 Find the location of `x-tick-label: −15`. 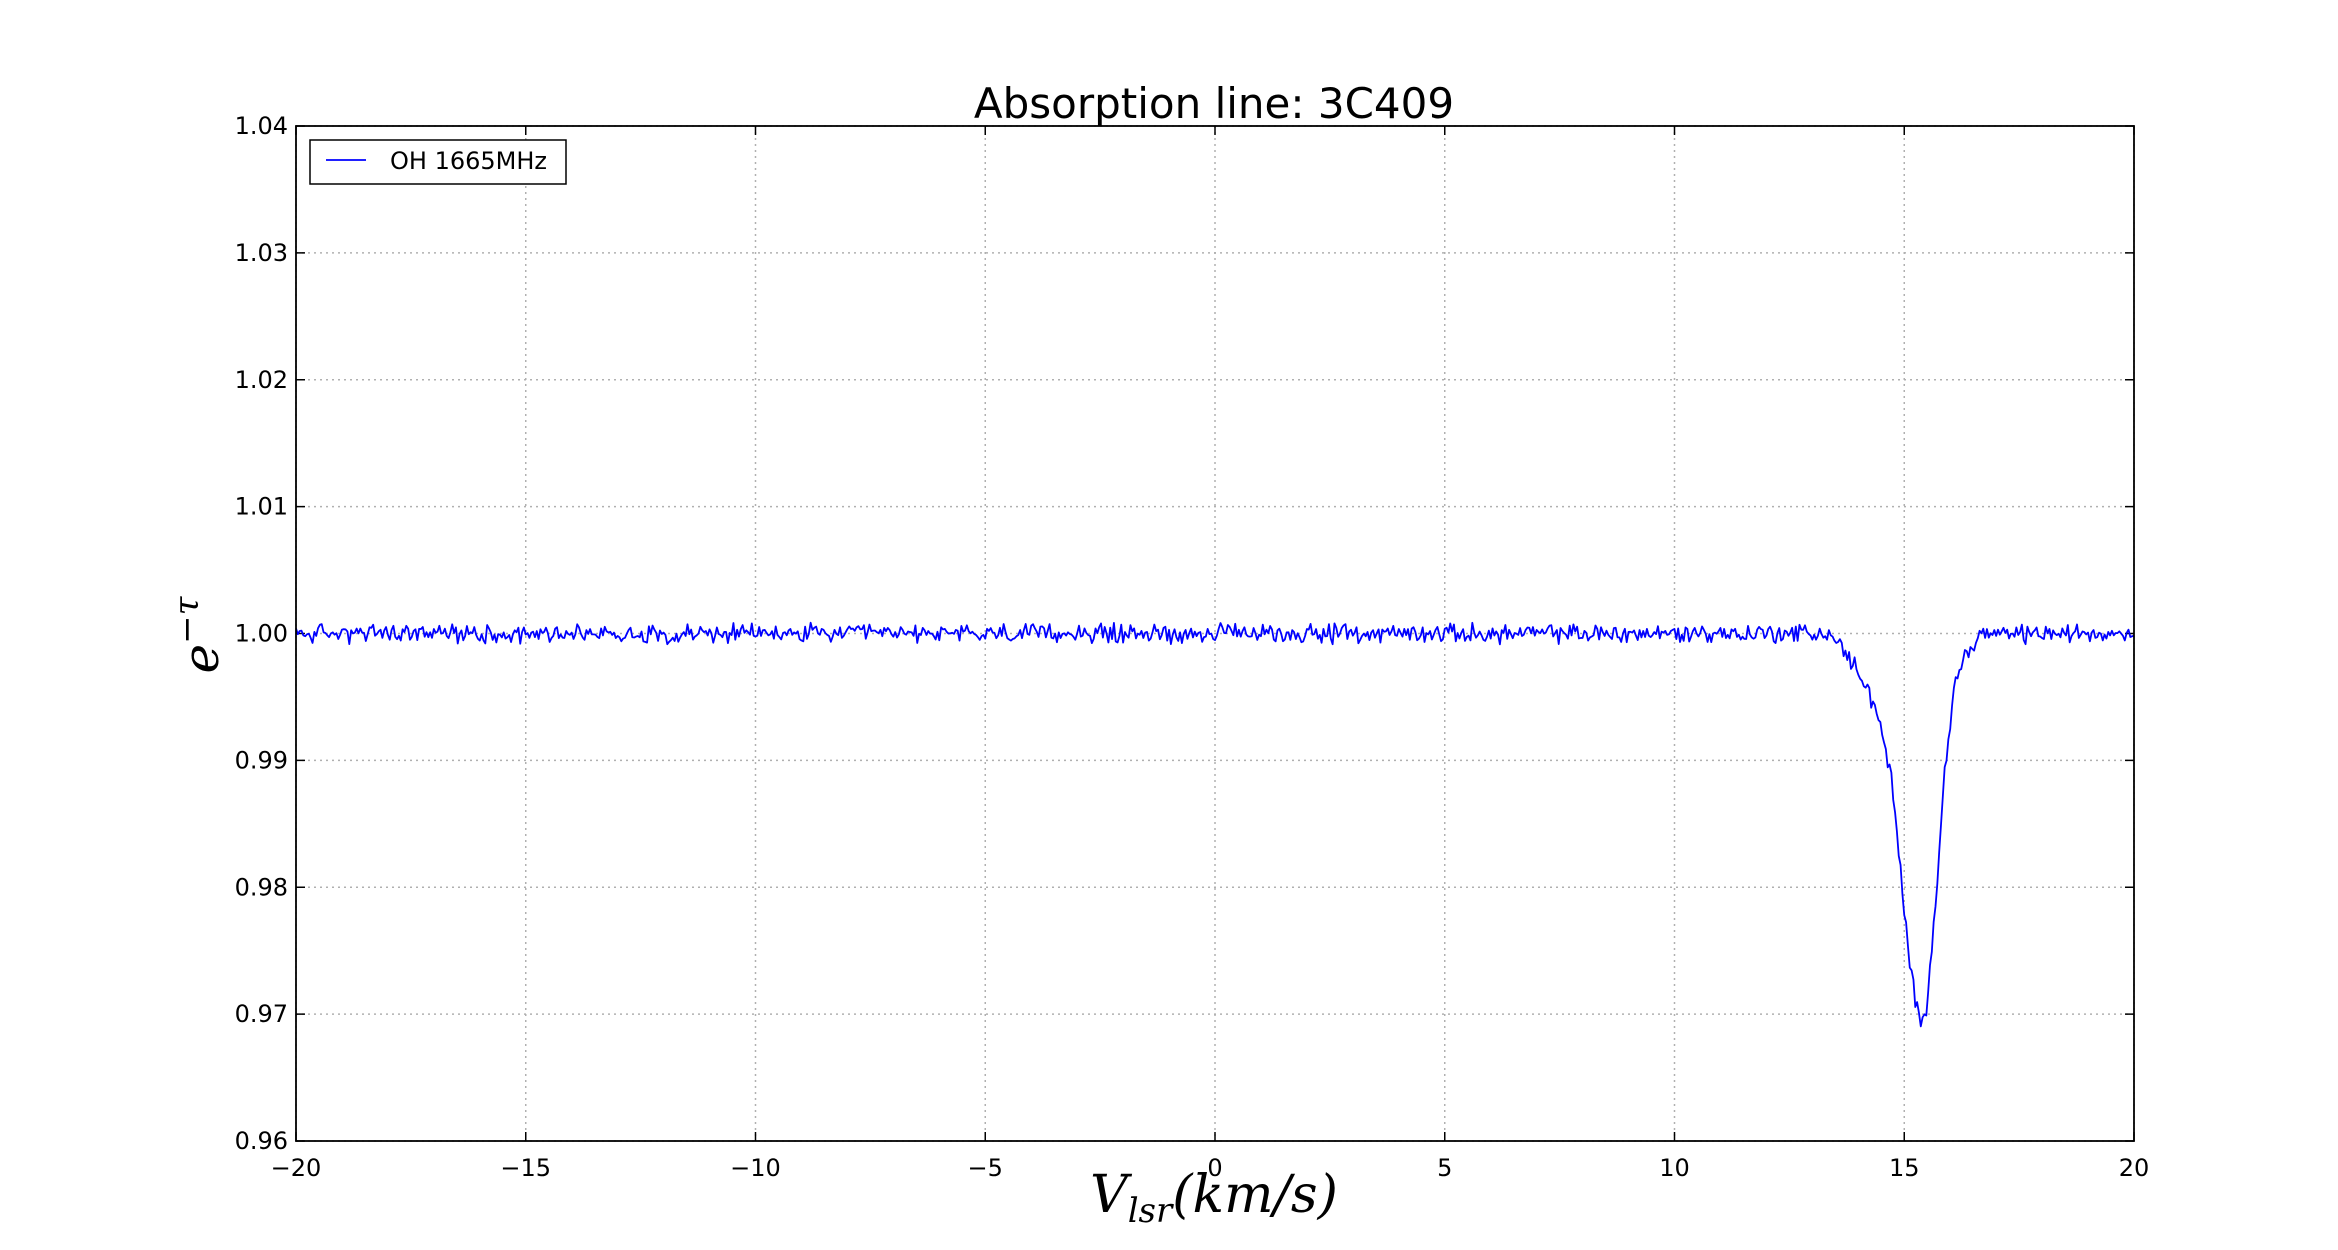

x-tick-label: −15 is located at coordinates (525, 1168).